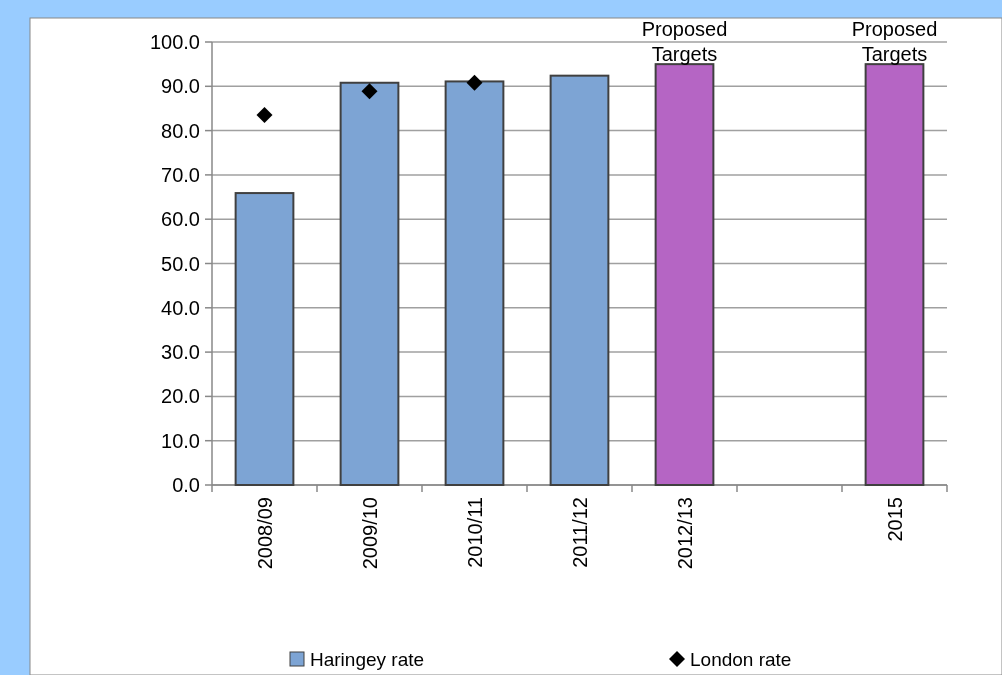 The width and height of the screenshot is (1002, 675). Describe the element at coordinates (180, 263) in the screenshot. I see `y-tick-label: 50.0` at that location.